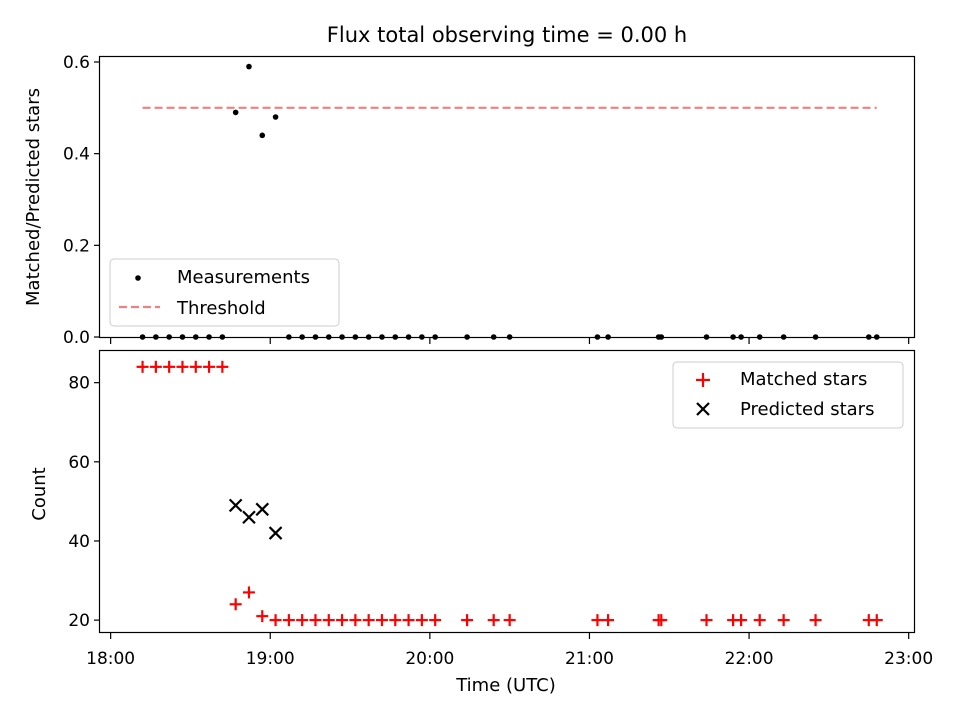 This screenshot has width=960, height=720. I want to click on top-legend-box, so click(224, 292).